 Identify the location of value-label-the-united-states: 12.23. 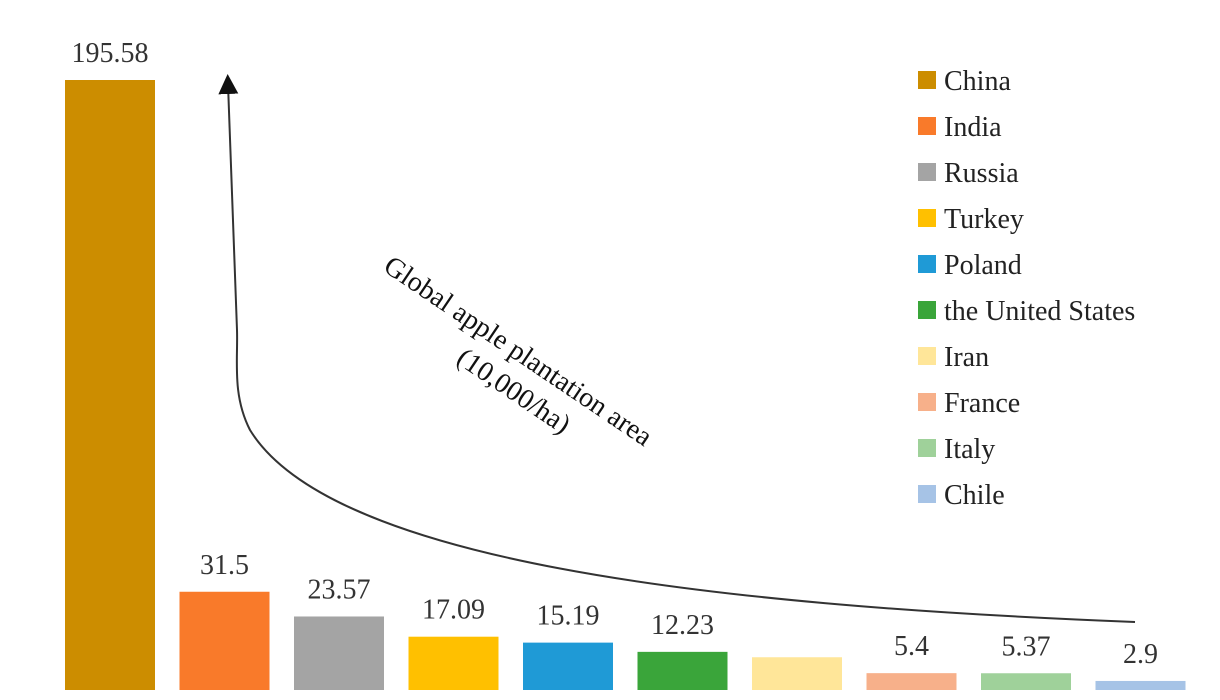
(682, 625).